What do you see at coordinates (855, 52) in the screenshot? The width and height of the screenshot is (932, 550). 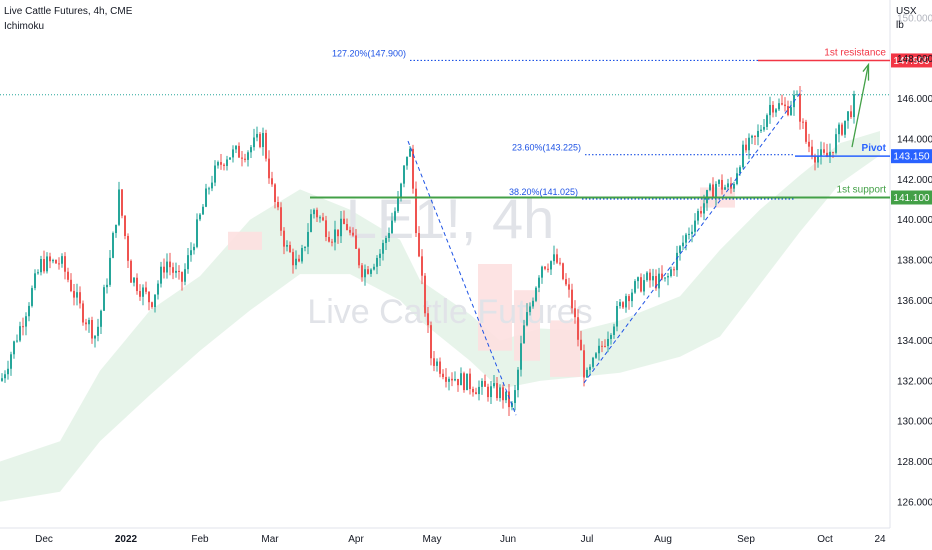 I see `level-label: 1st resistance` at bounding box center [855, 52].